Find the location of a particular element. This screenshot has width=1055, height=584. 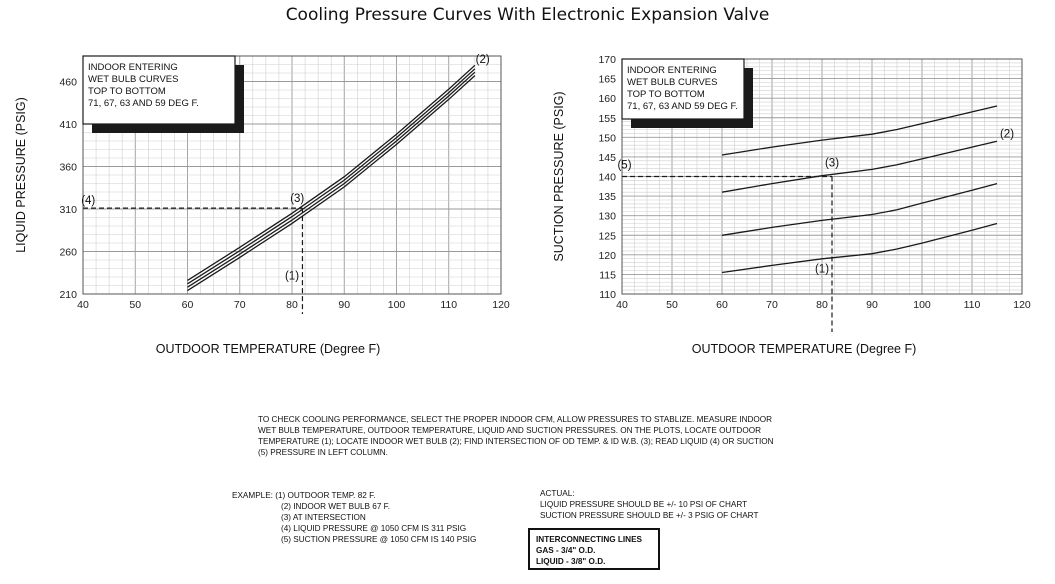

y-tick-label: 110 is located at coordinates (607, 295).